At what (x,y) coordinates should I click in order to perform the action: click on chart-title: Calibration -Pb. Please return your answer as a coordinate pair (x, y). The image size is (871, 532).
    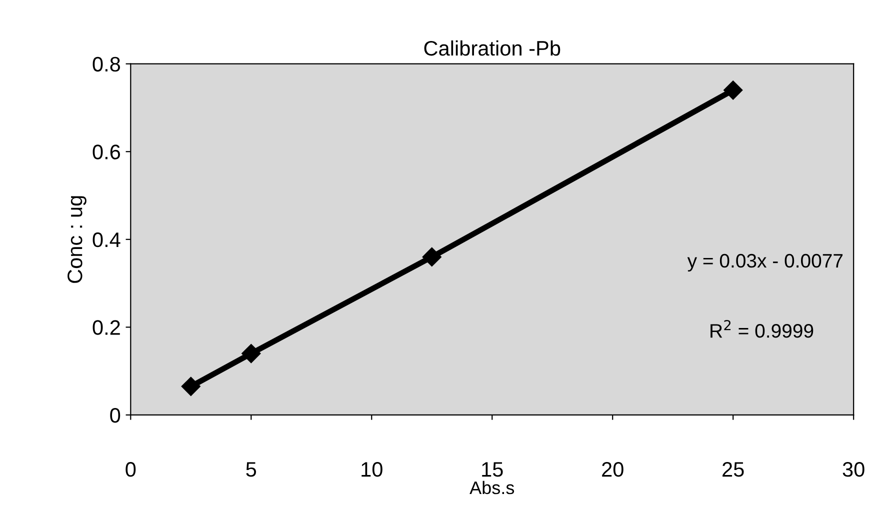
    Looking at the image, I should click on (492, 48).